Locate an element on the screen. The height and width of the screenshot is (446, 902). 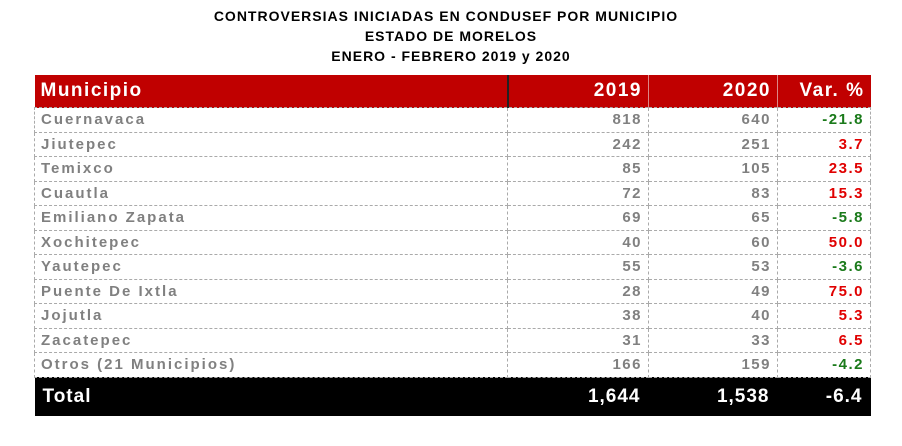
total-row: Total 1,644 1,538 -6.4 is located at coordinates (452, 396).